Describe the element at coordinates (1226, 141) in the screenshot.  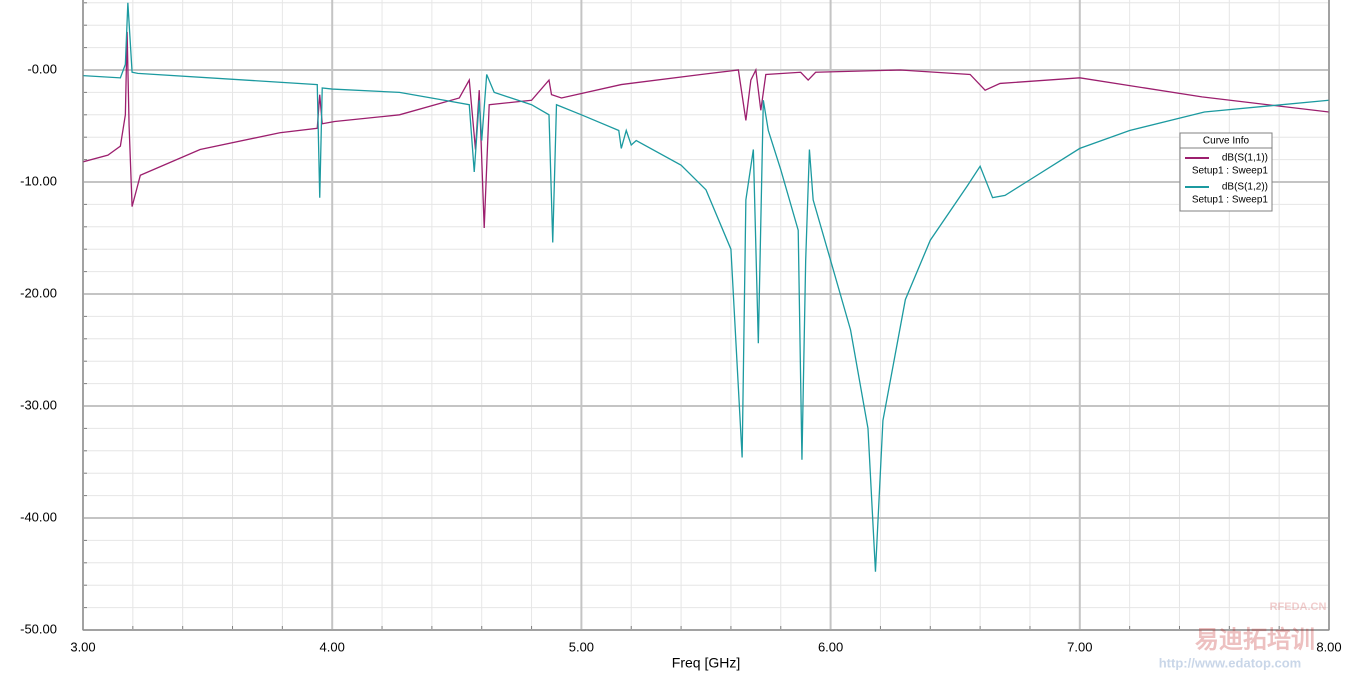
I see `legend-title: Curve Info` at that location.